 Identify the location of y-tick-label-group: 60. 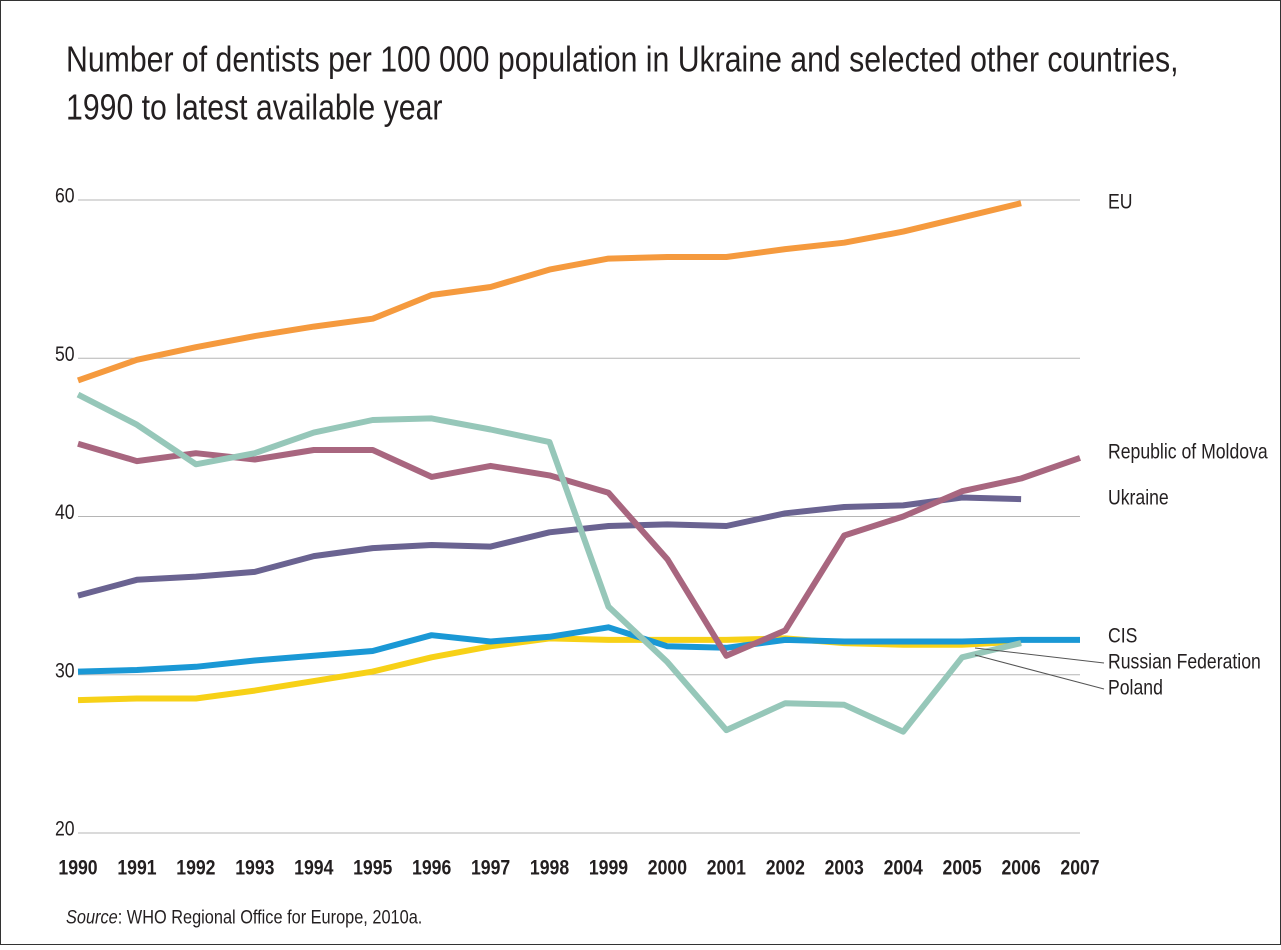
(65, 196).